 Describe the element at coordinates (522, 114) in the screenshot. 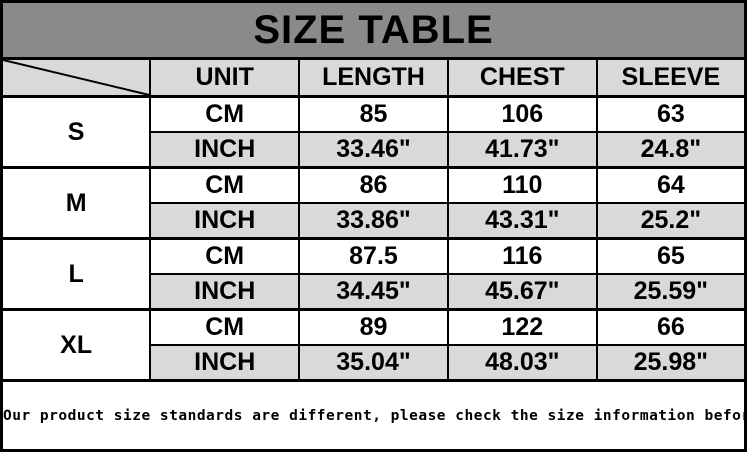

I see `value-cell: 106` at that location.